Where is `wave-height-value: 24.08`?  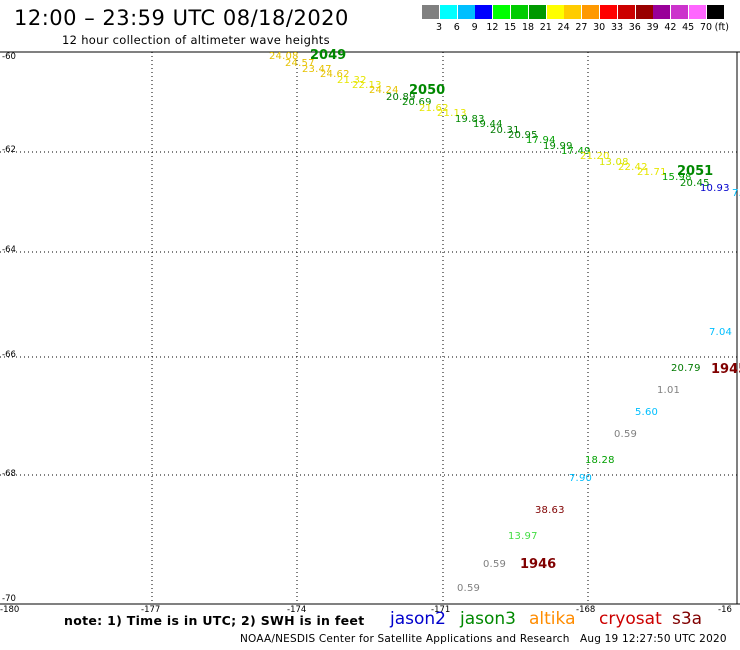
wave-height-value: 24.08 is located at coordinates (284, 56).